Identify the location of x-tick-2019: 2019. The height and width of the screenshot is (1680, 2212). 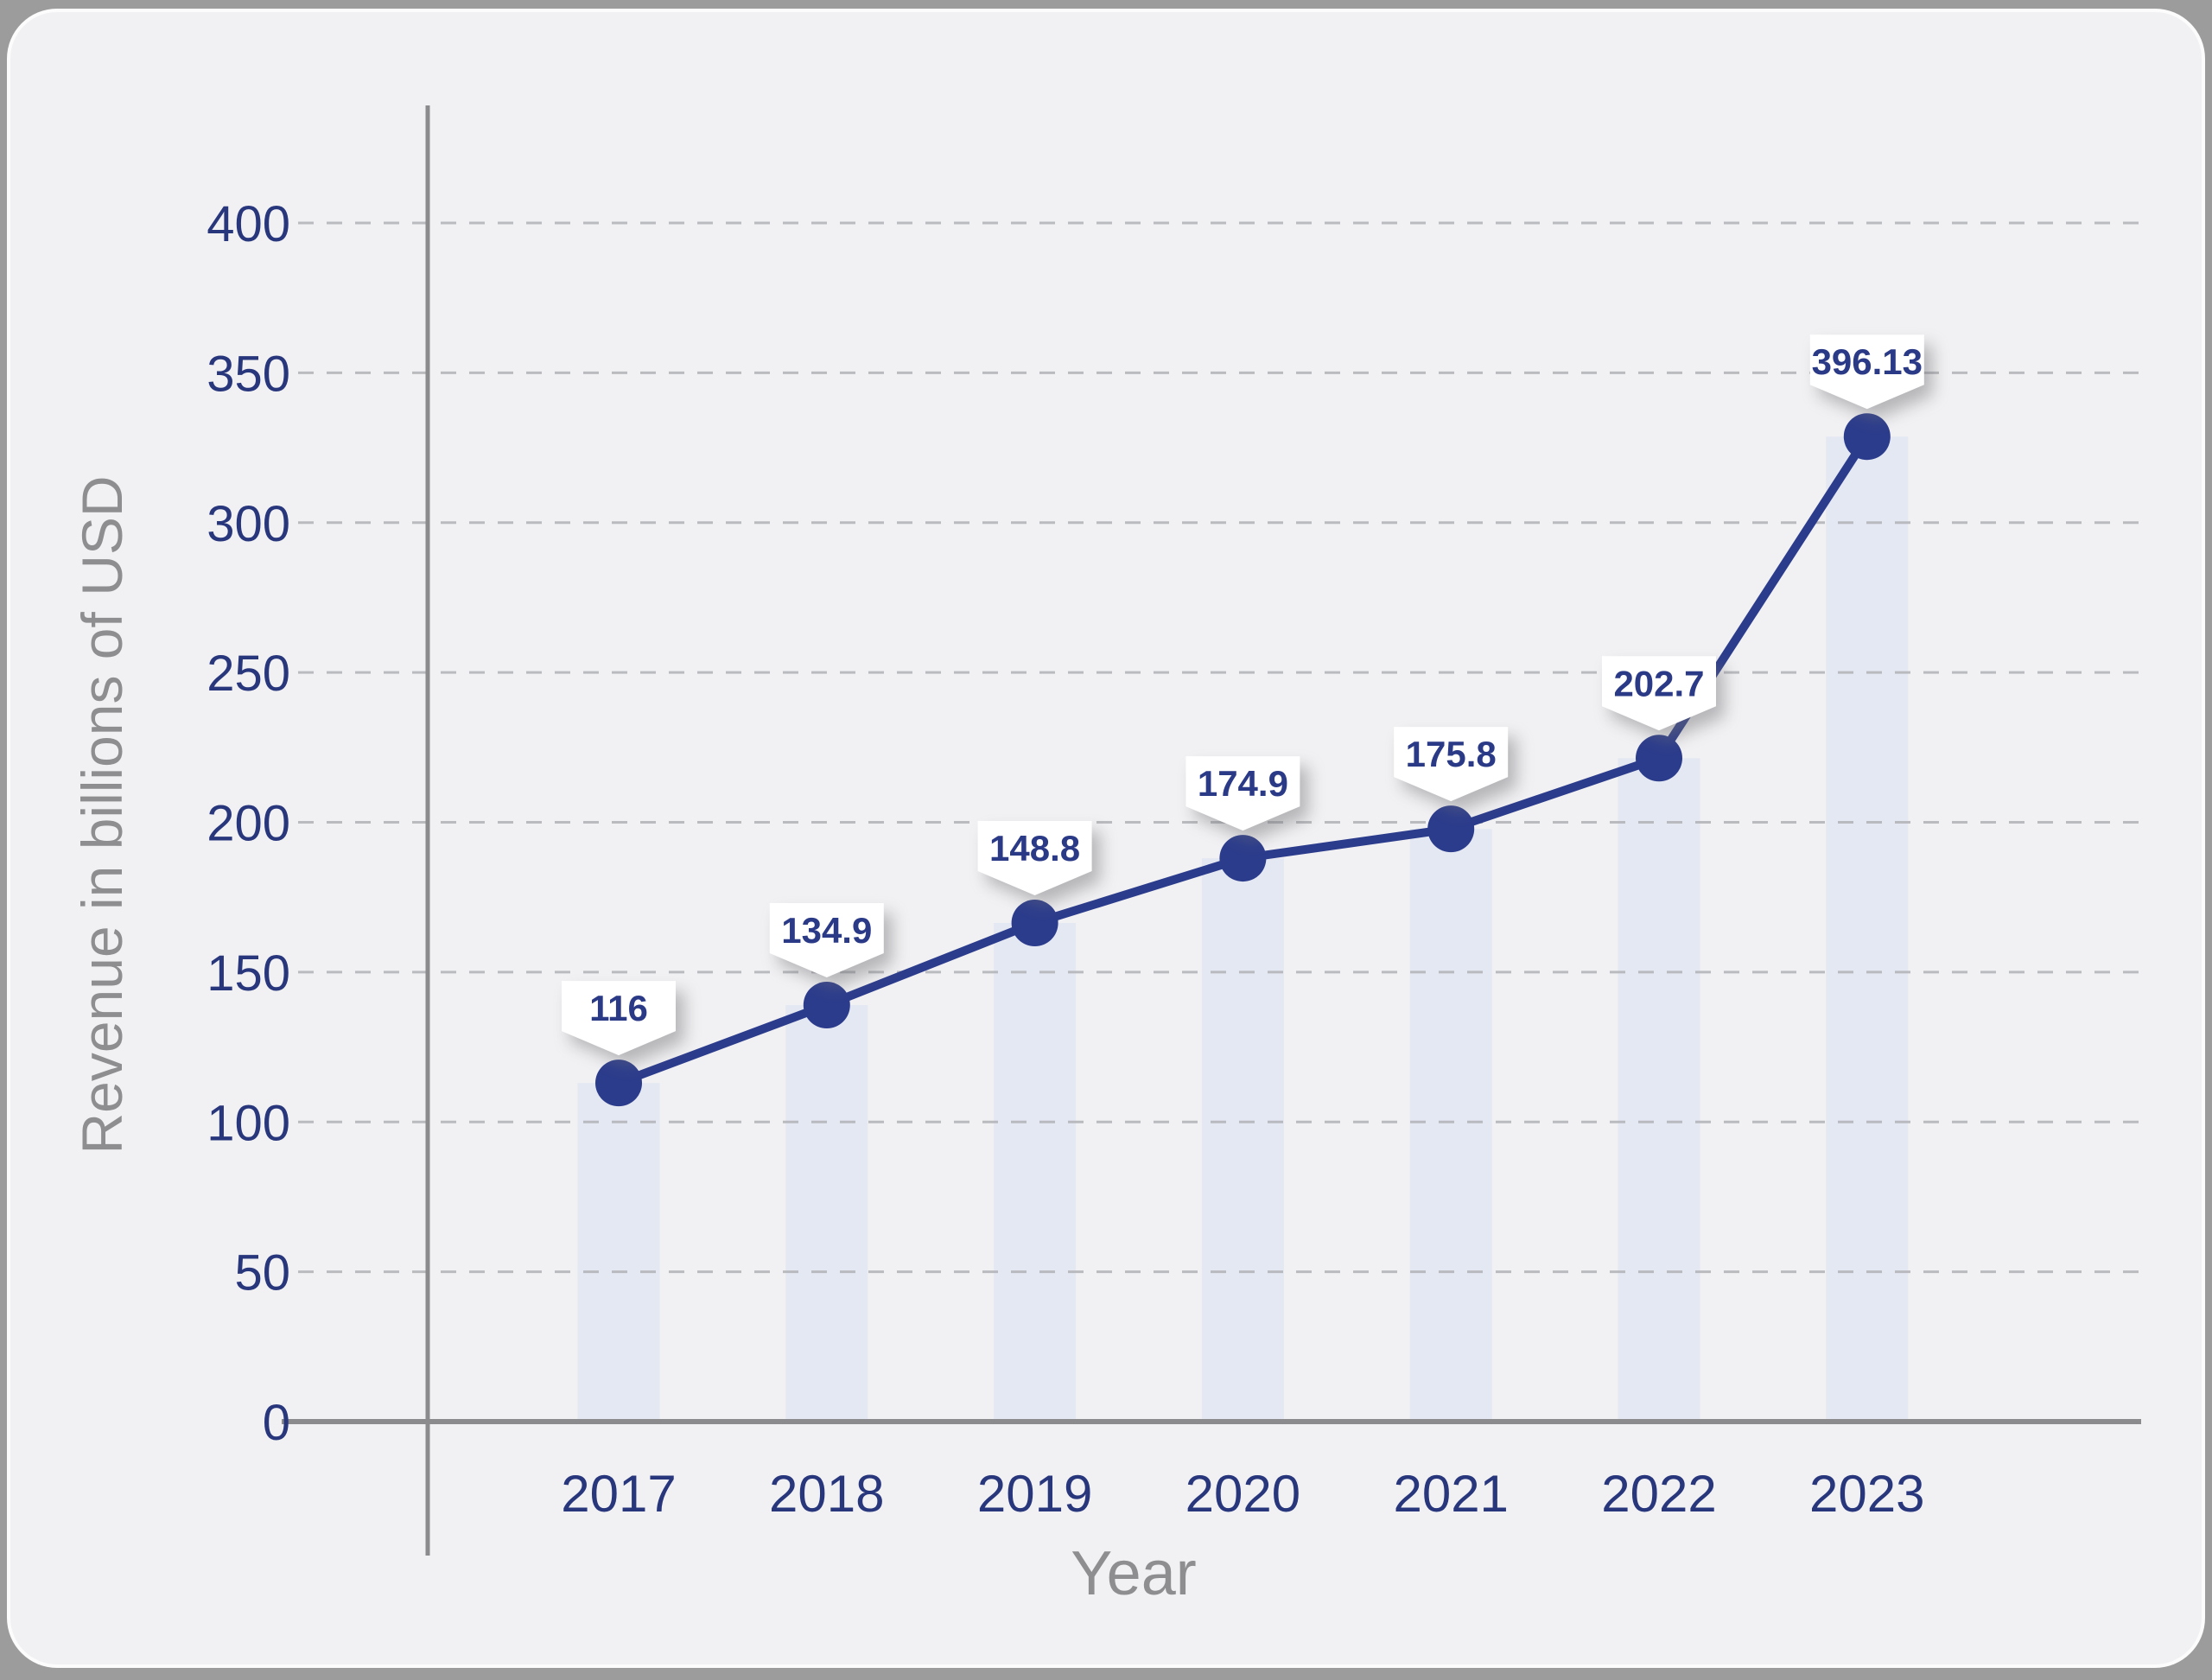
(1034, 1494).